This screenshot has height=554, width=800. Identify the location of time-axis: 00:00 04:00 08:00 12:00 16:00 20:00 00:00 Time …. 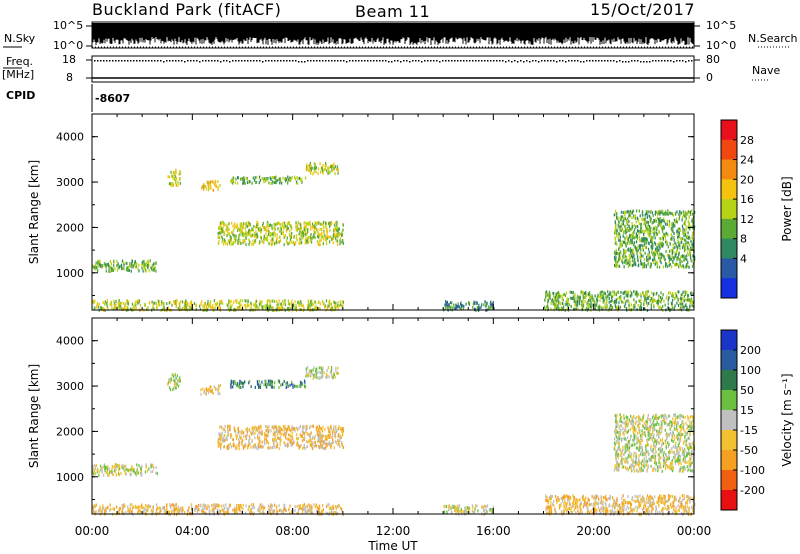
(393, 538).